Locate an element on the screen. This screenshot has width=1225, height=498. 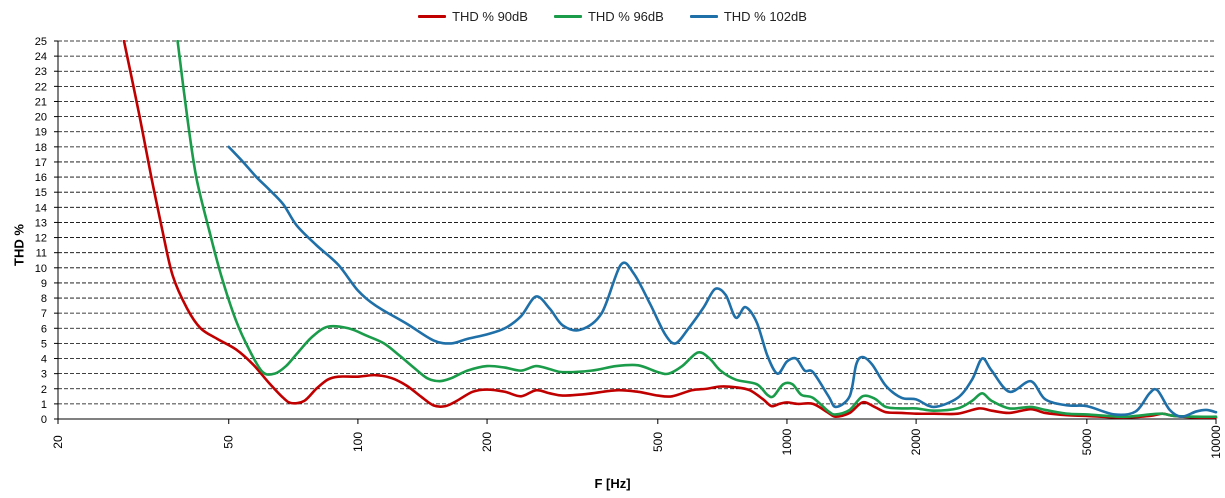
x-tick-label-200: 200 is located at coordinates (487, 442).